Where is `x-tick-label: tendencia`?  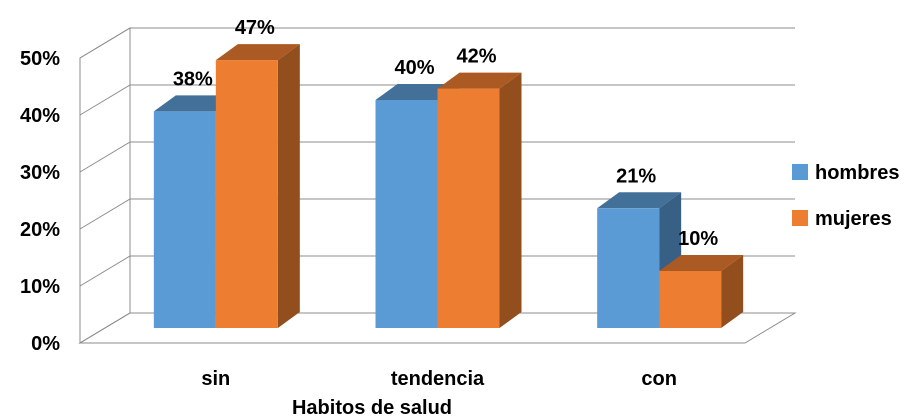 x-tick-label: tendencia is located at coordinates (438, 379).